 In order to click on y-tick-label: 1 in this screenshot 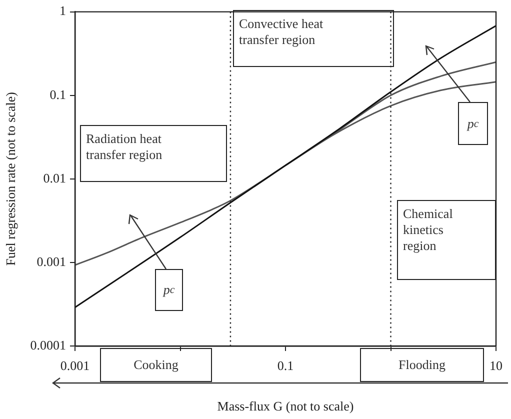, I will do `click(63, 10)`.